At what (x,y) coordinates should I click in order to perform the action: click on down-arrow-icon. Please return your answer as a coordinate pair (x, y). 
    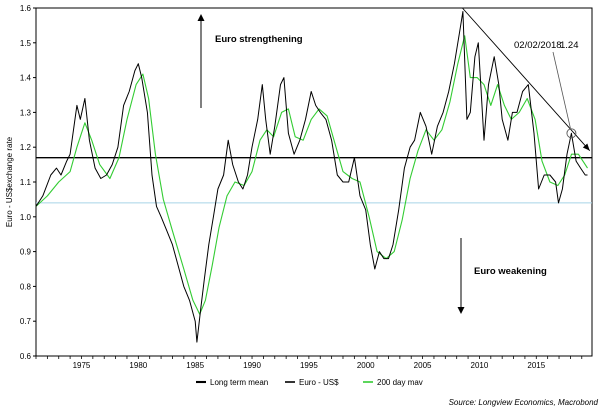
    Looking at the image, I should click on (461, 310).